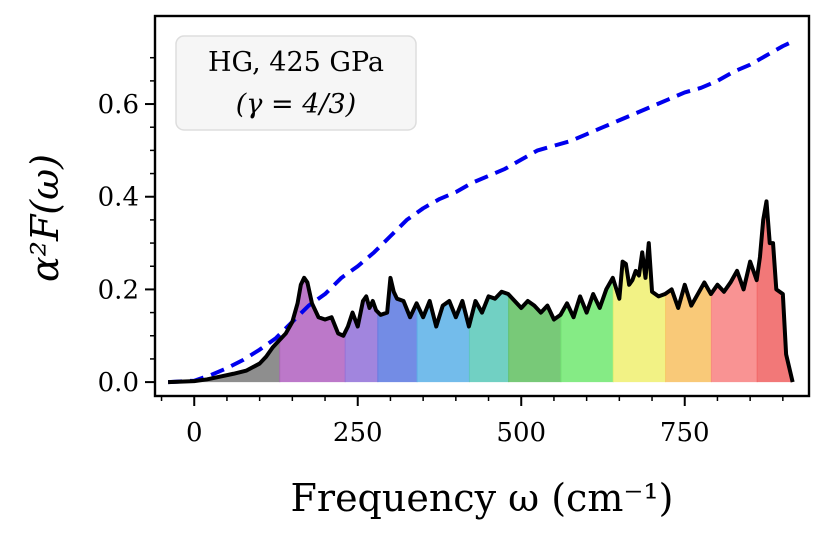  Describe the element at coordinates (118, 198) in the screenshot. I see `y-tick-label: 0.4` at that location.